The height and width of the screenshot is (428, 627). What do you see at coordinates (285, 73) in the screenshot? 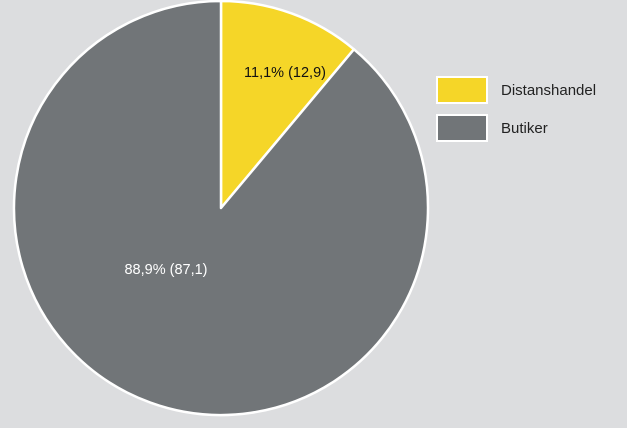
I see `data-label-distanshandel: 11,1% (12,9)` at bounding box center [285, 73].